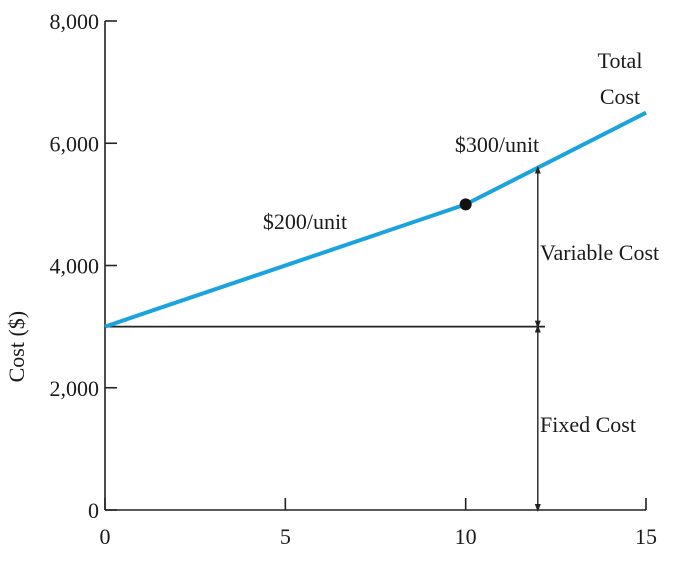 This screenshot has height=566, width=676. What do you see at coordinates (466, 536) in the screenshot?
I see `x-tick-label: 10` at bounding box center [466, 536].